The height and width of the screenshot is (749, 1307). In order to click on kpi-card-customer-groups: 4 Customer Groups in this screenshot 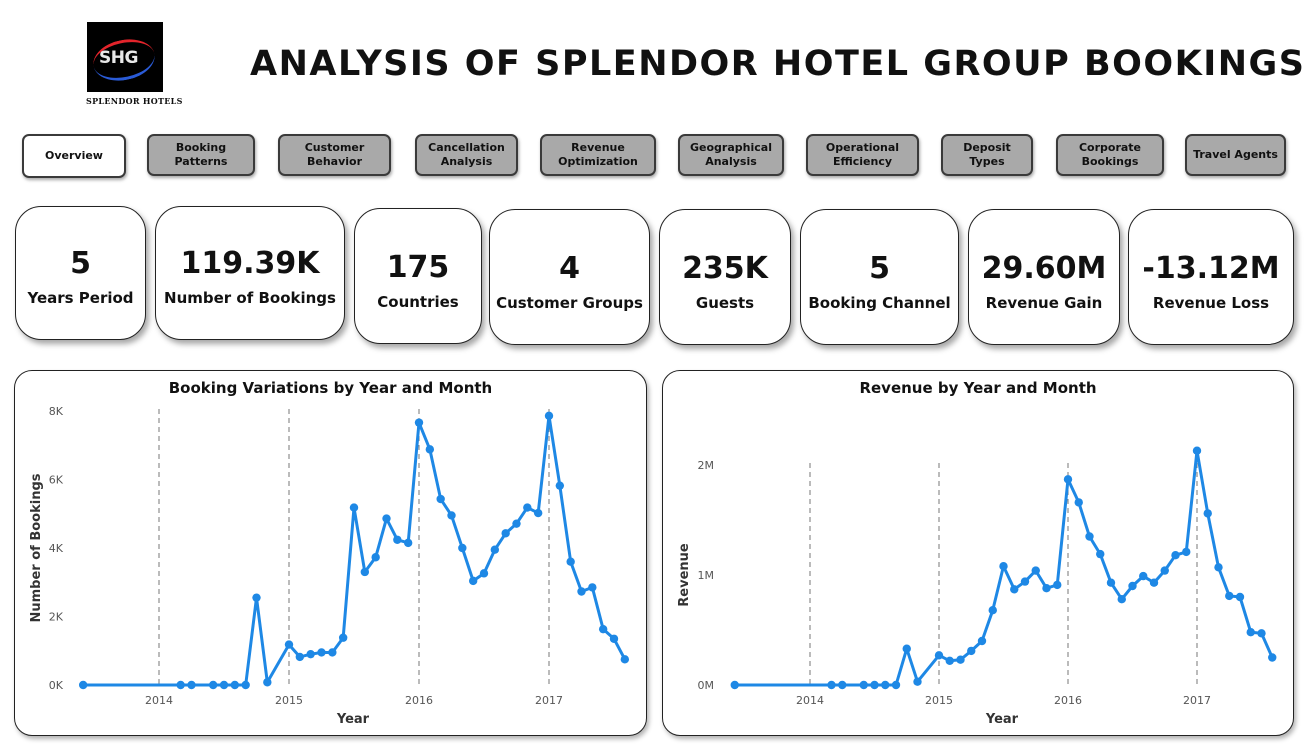, I will do `click(569, 277)`.